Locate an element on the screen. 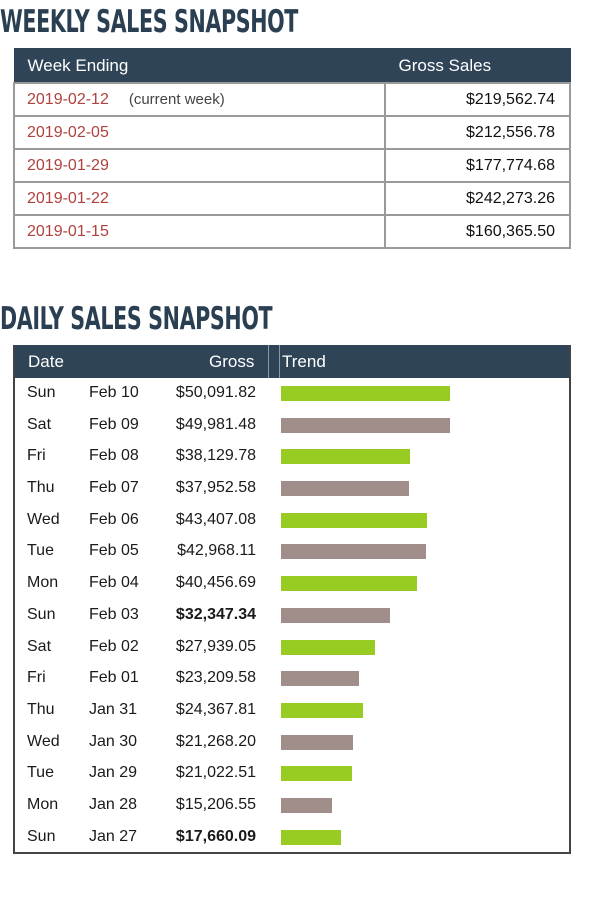 The image size is (600, 900). week-ending-cell: 2019-01-22 is located at coordinates (199, 198).